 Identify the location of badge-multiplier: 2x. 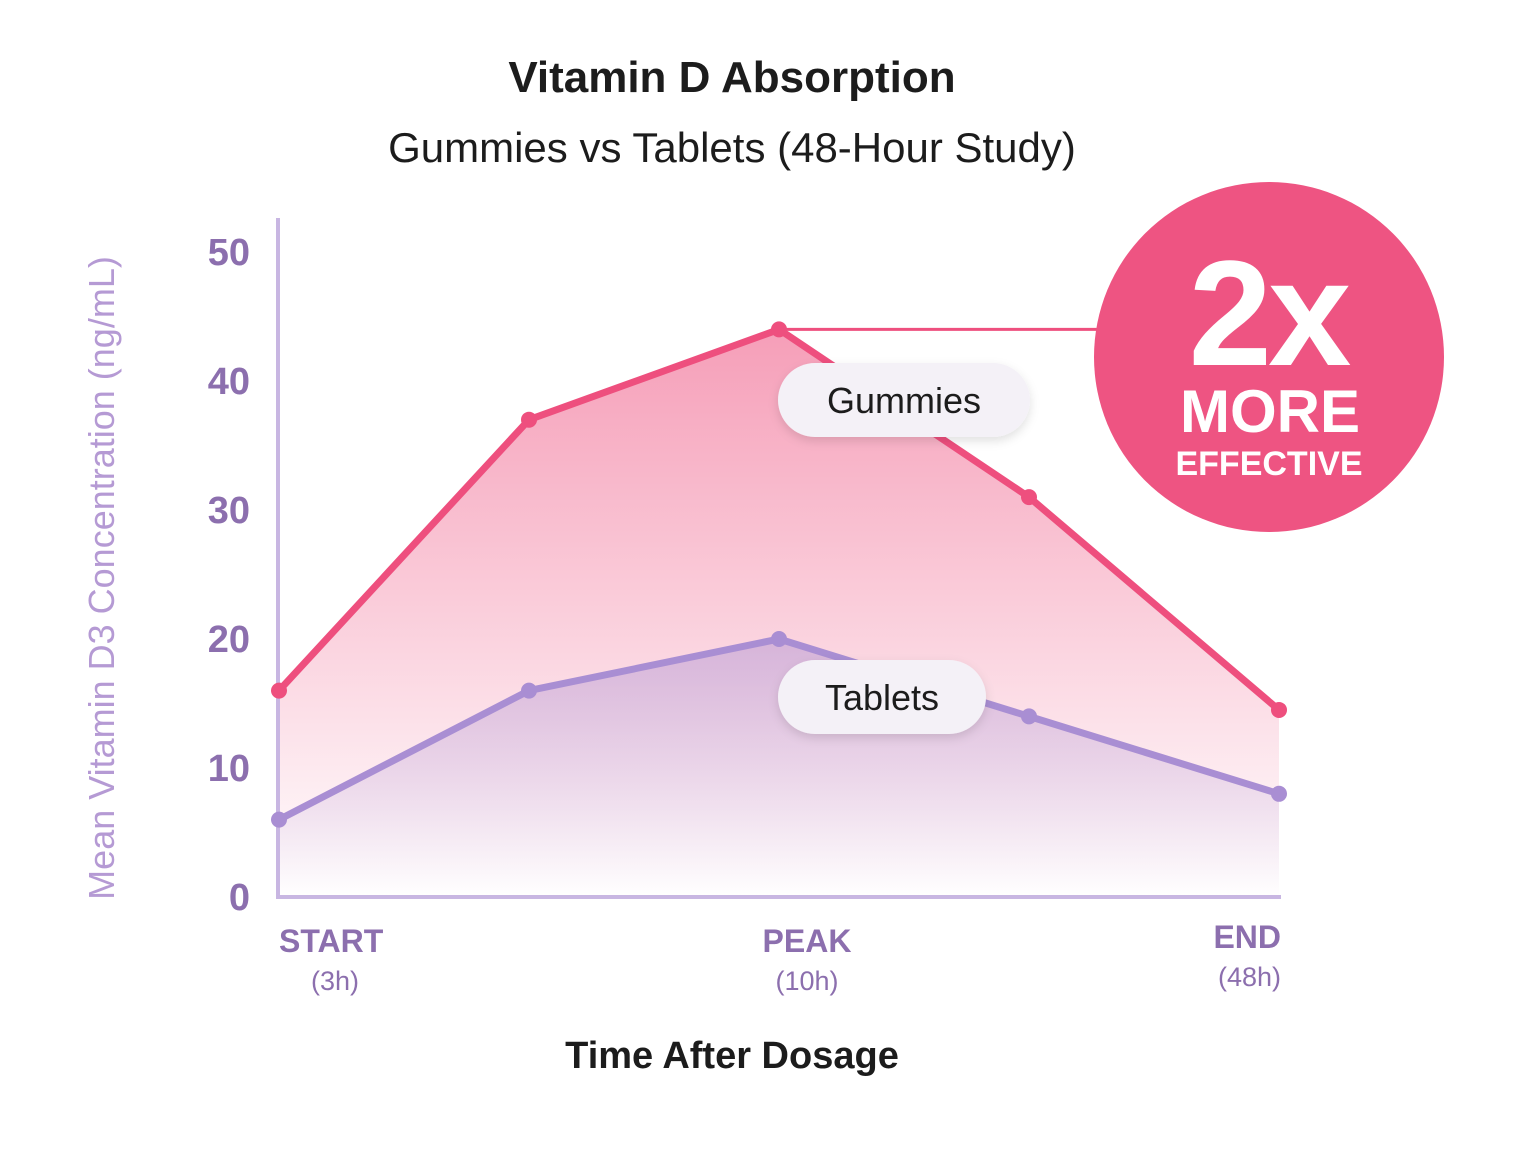
(1270, 313).